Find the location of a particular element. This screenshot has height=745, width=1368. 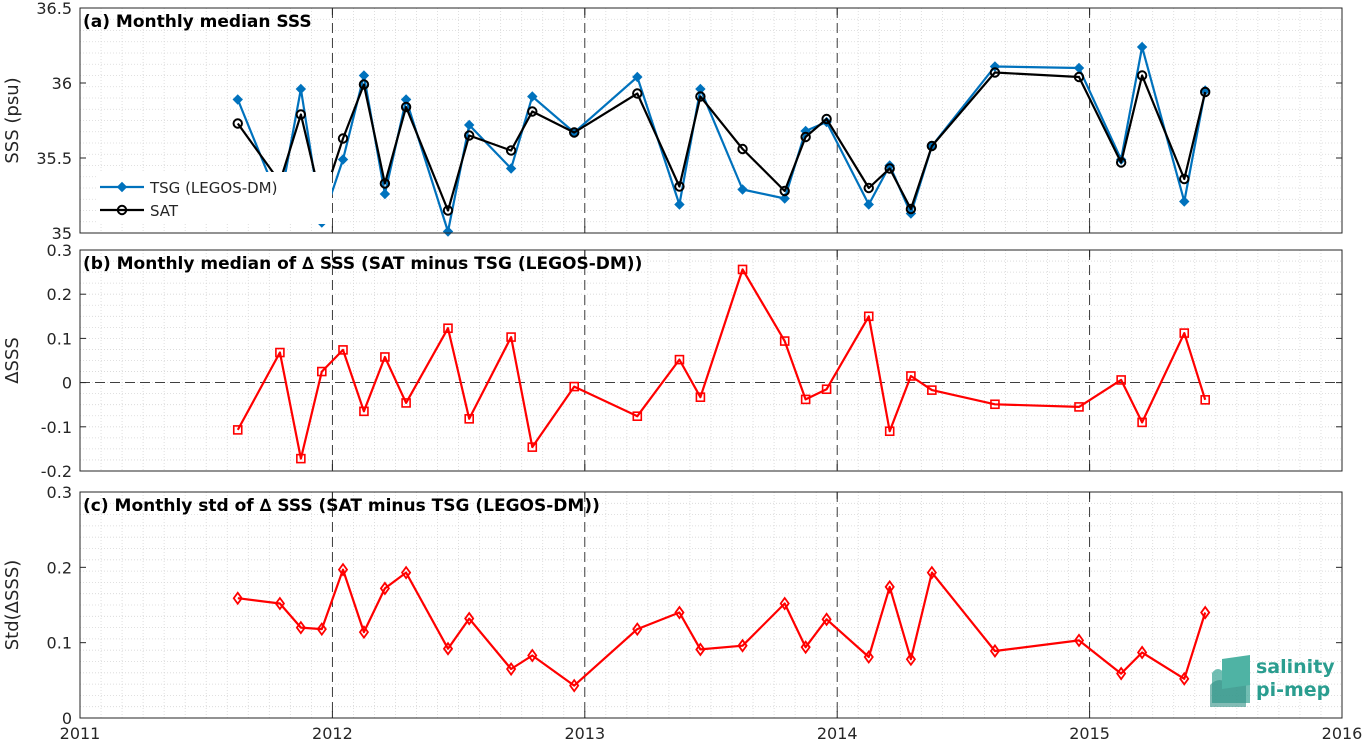

series-line is located at coordinates (721, 141).